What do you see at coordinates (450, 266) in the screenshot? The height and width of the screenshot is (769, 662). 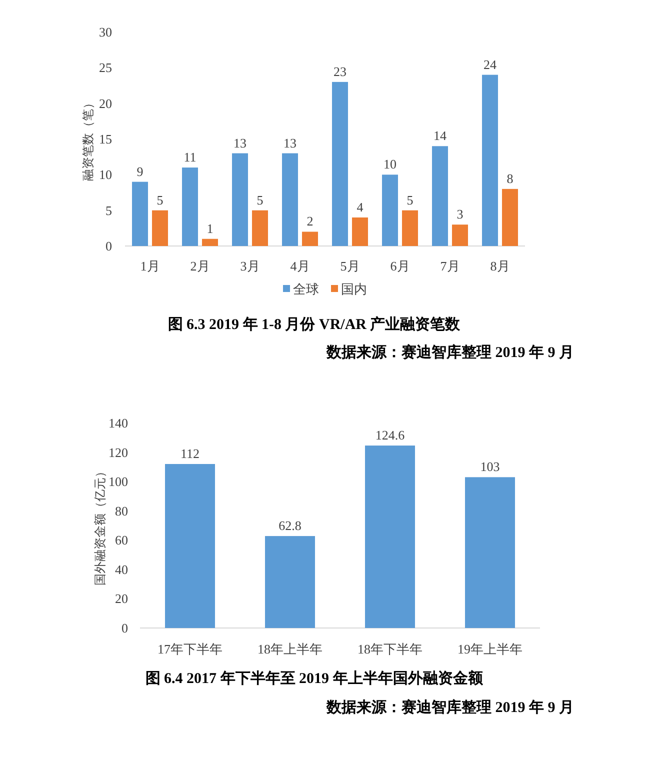 I see `x-tick-label: 7月` at bounding box center [450, 266].